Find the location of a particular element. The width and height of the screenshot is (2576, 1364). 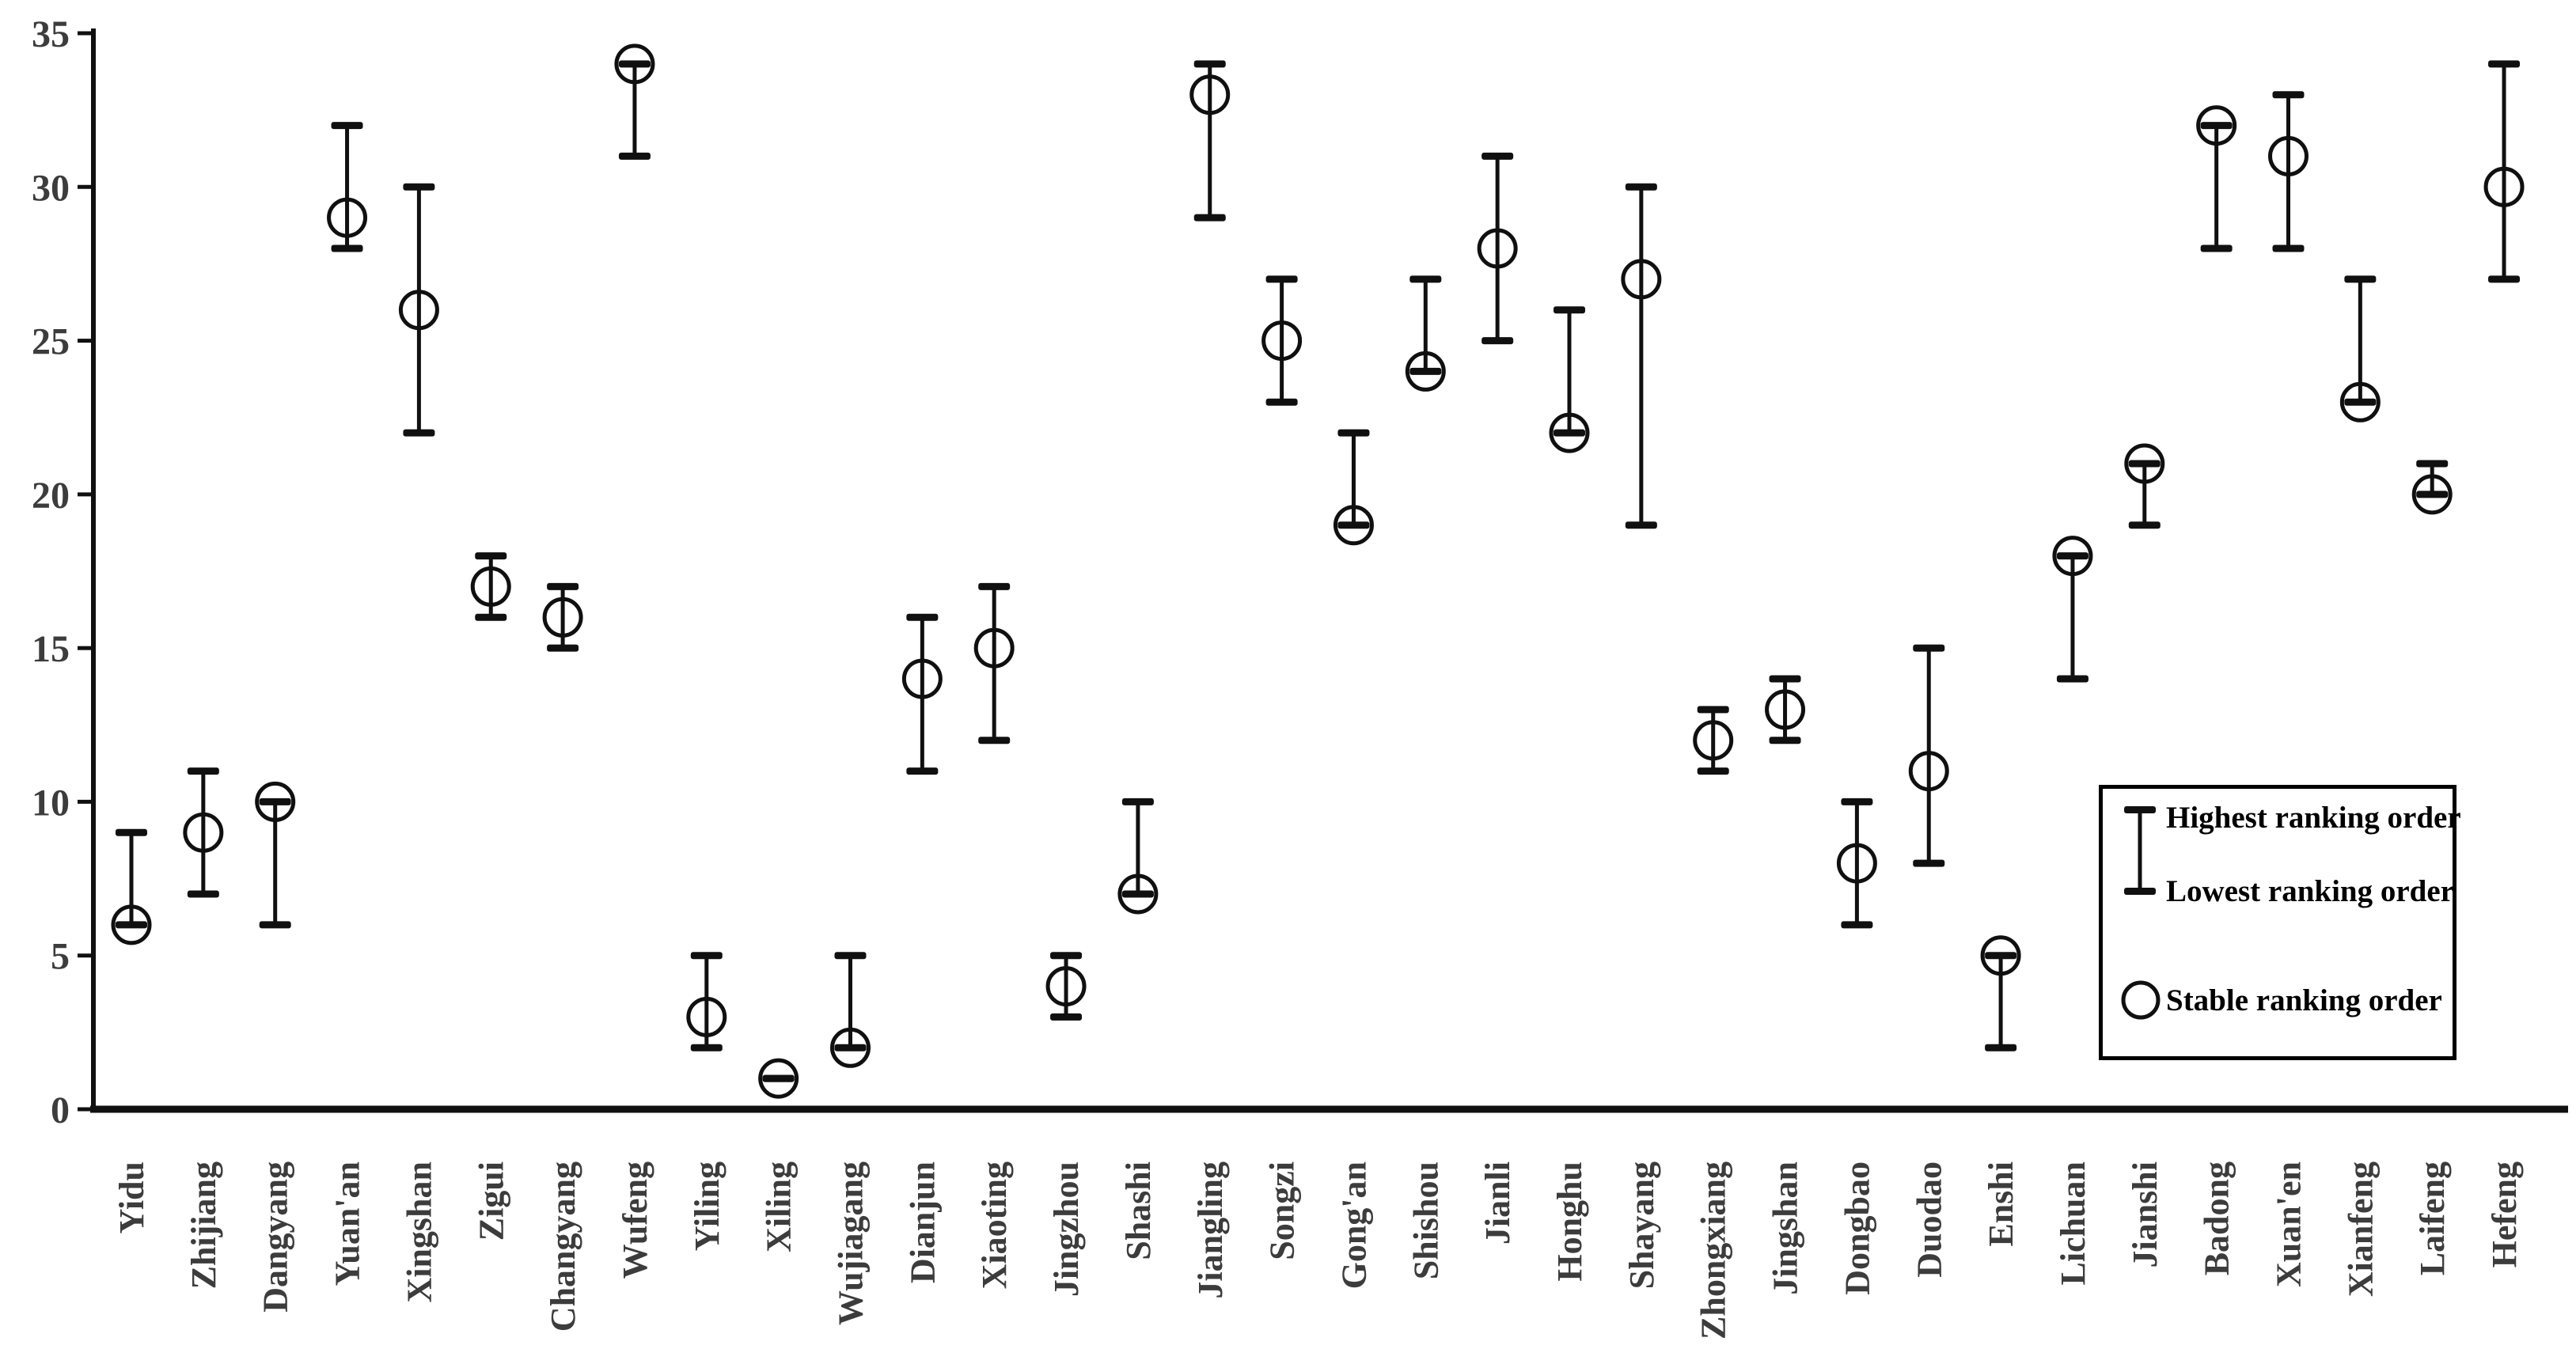

x-tick-label: Zhijiang is located at coordinates (203, 1225).